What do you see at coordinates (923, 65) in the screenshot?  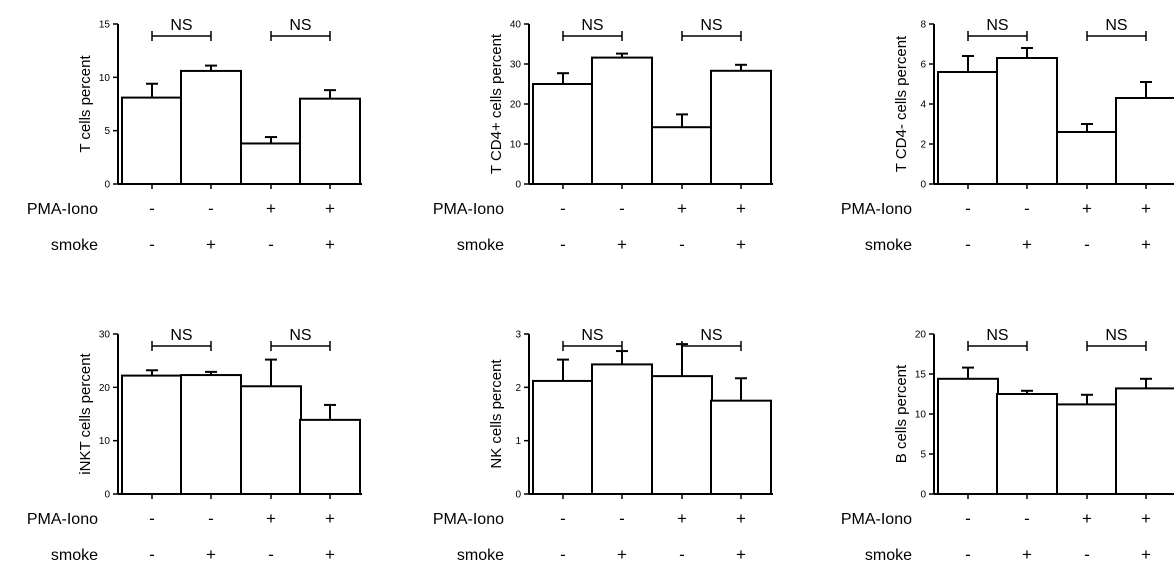 I see `y-tick-label: 6` at bounding box center [923, 65].